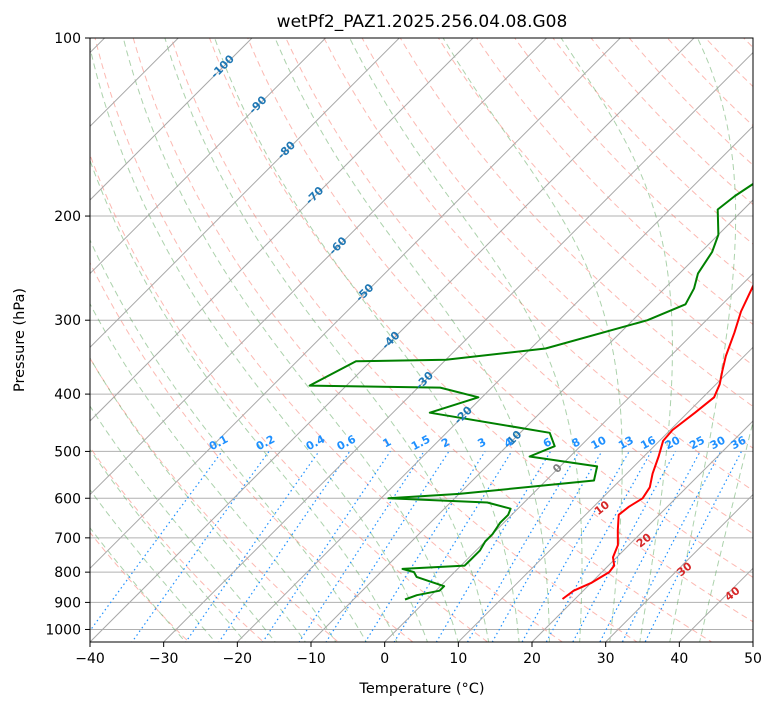 The image size is (775, 708). Describe the element at coordinates (673, 442) in the screenshot. I see `mixing-ratio-label: 20` at that location.